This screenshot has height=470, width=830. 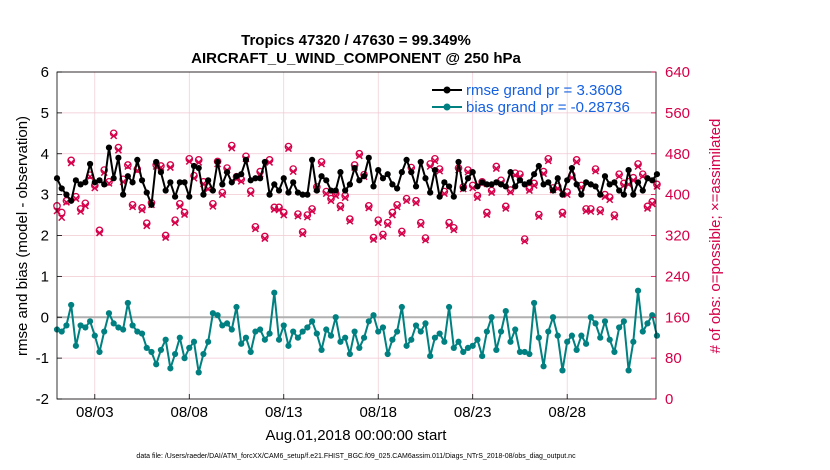 What do you see at coordinates (45, 113) in the screenshot?
I see `y-tick-label: 5` at bounding box center [45, 113].